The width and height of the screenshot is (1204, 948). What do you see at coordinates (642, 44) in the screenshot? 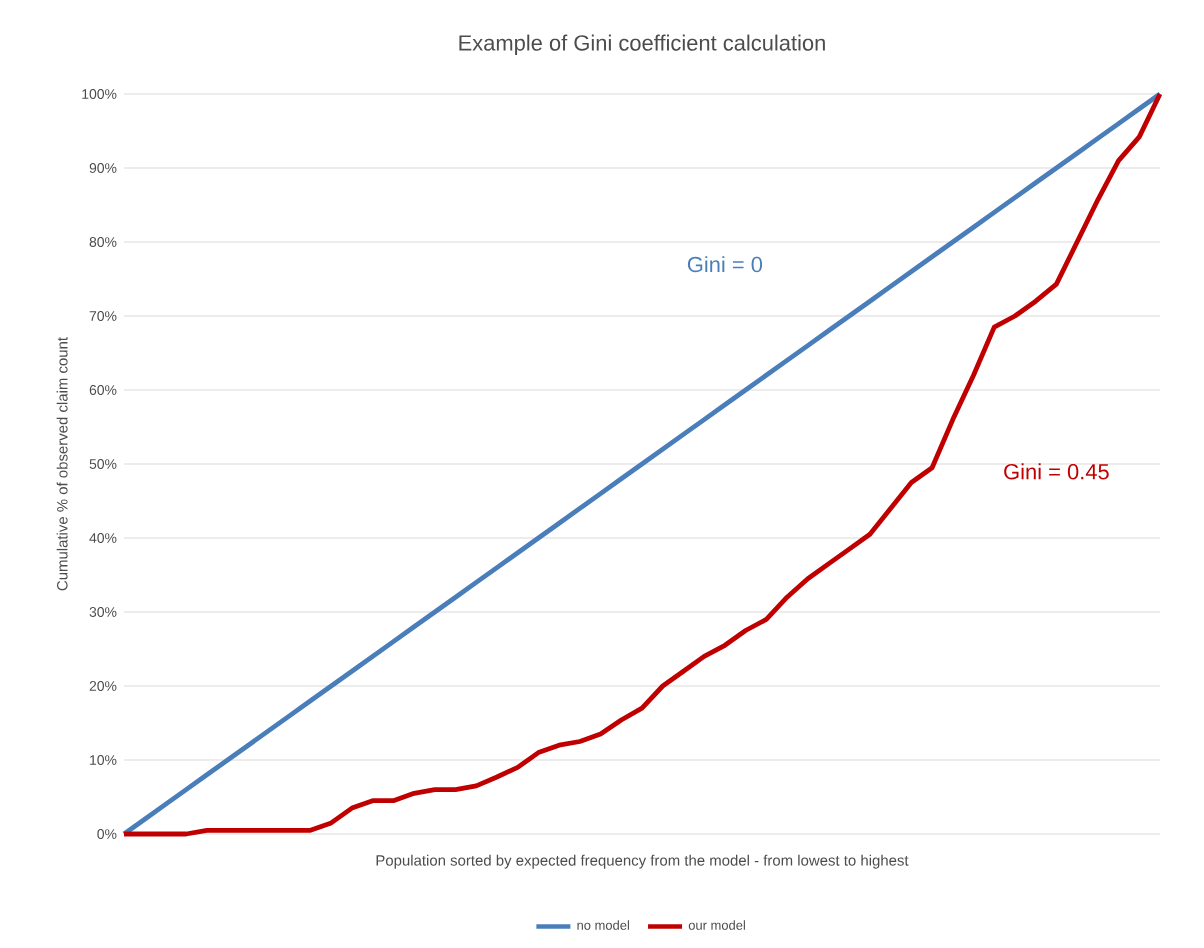
I see `chart-title: Example of Gini coefficient calculation` at bounding box center [642, 44].